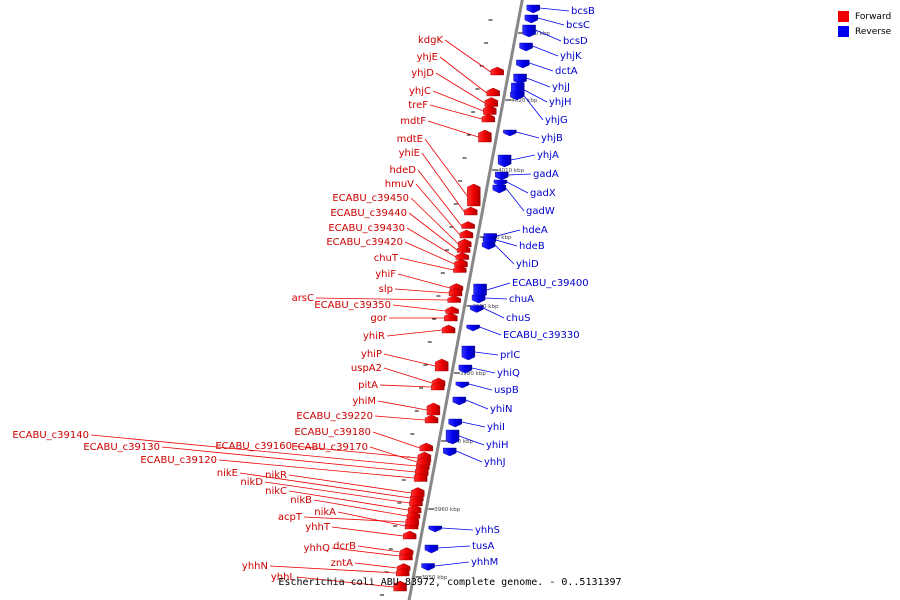 The width and height of the screenshot is (900, 600). What do you see at coordinates (546, 174) in the screenshot?
I see `reverse-gene-label: gadA` at bounding box center [546, 174].